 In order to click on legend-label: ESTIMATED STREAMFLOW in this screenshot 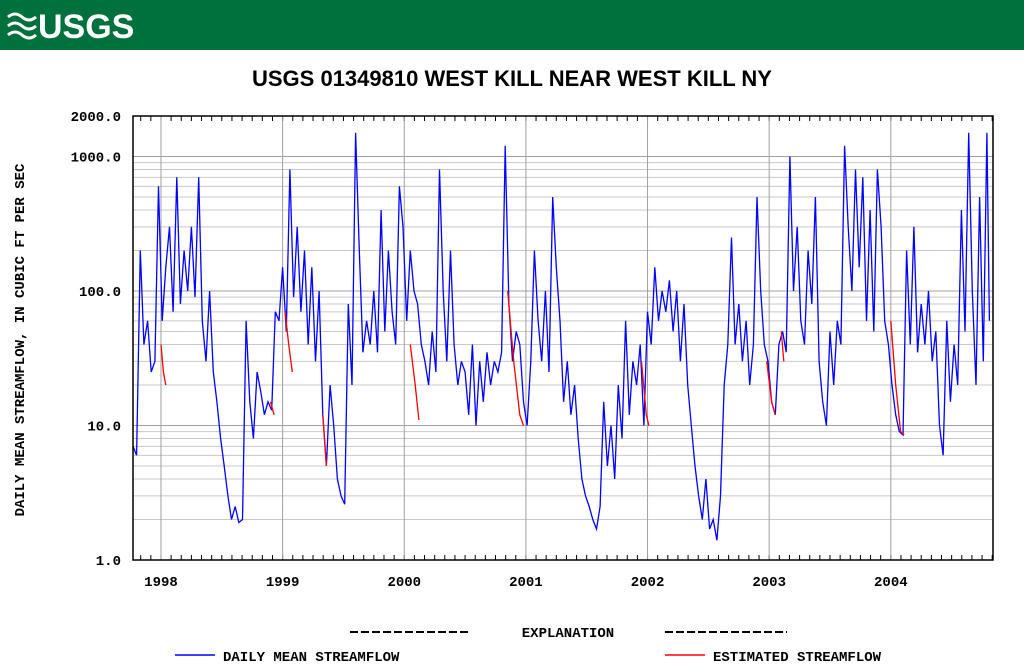, I will do `click(797, 658)`.